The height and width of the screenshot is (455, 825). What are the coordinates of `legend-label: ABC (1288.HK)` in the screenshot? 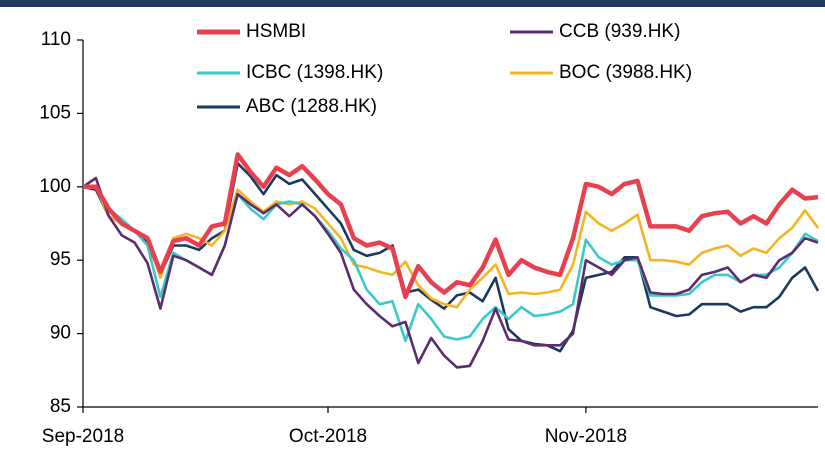 It's located at (311, 106).